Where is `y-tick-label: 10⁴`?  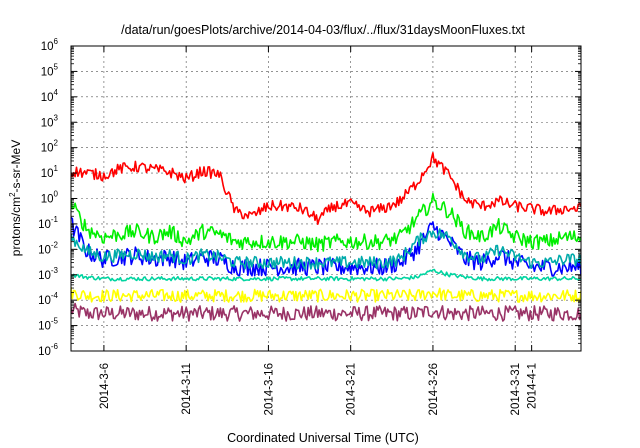
y-tick-label: 10⁴ is located at coordinates (50, 96).